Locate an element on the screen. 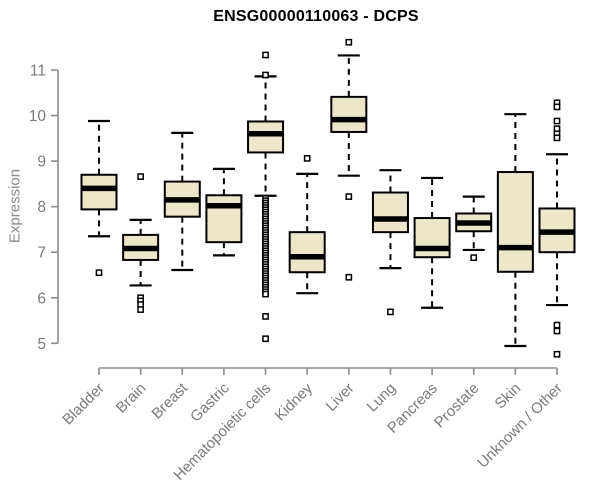  y-tick-label: 11 is located at coordinates (38, 71).